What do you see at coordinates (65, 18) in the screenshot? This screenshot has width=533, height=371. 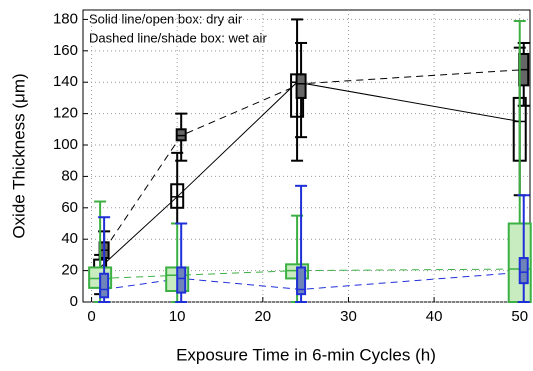 I see `y-tick-label: 180` at bounding box center [65, 18].